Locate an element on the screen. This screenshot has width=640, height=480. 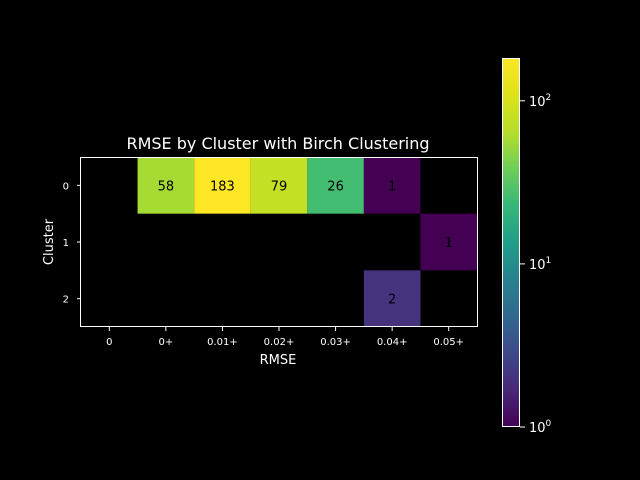
cell-value-label: 183 is located at coordinates (222, 186).